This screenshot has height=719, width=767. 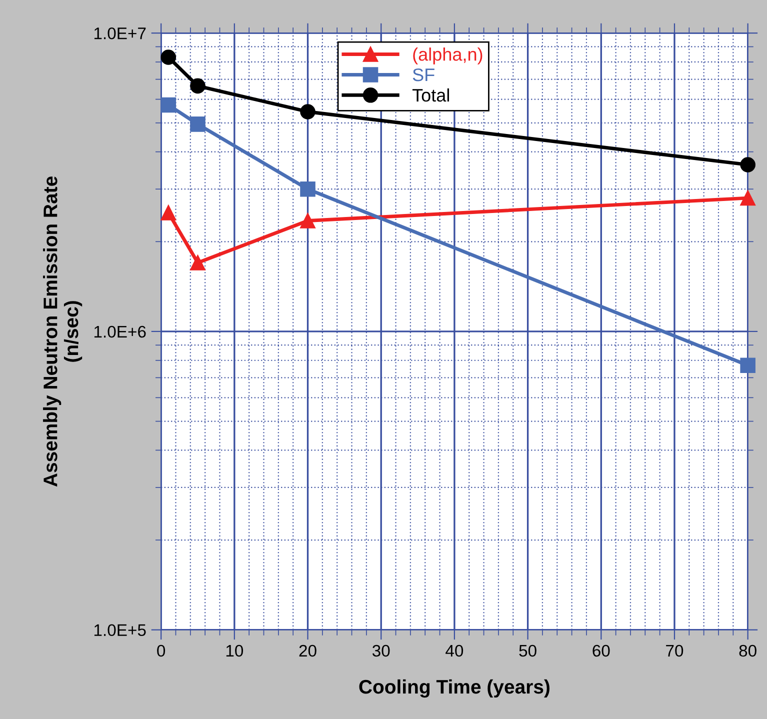 I want to click on x-tick-label: 10, so click(x=235, y=650).